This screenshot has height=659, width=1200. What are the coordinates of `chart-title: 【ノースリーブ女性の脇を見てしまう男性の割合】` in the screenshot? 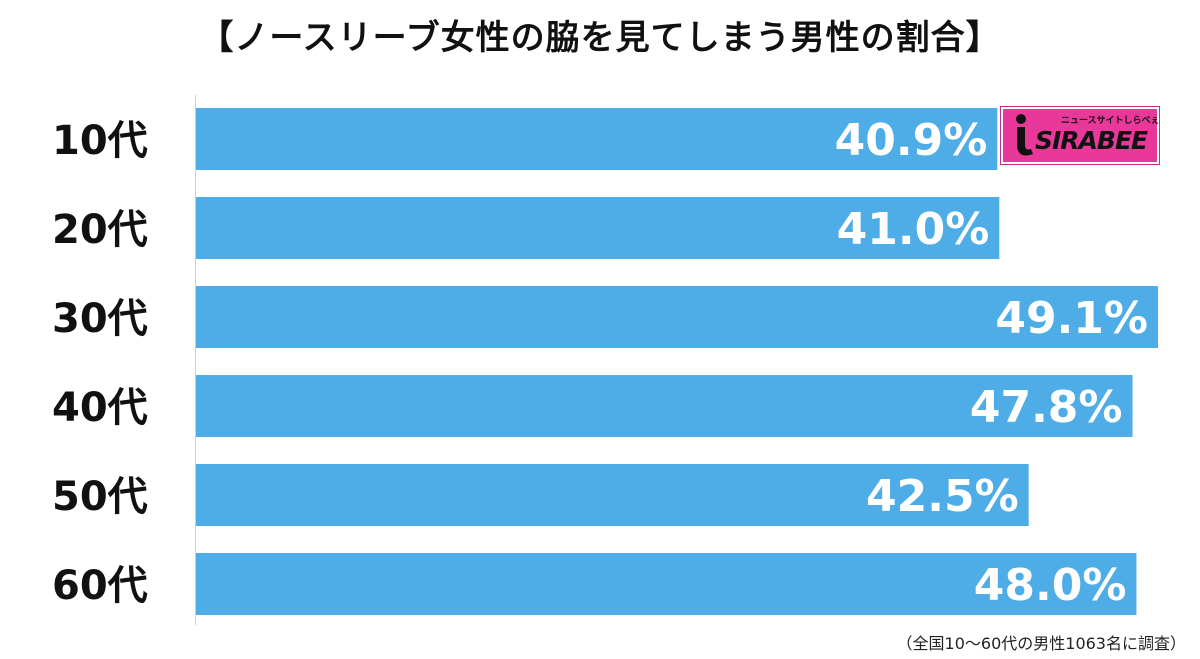 It's located at (600, 38).